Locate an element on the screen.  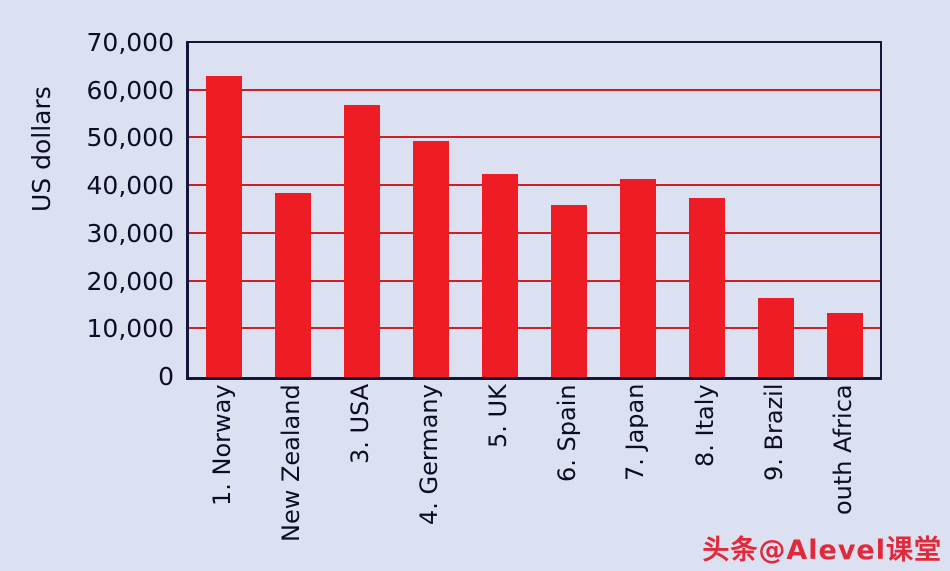
y-tick-label: 60,000 is located at coordinates (130, 90).